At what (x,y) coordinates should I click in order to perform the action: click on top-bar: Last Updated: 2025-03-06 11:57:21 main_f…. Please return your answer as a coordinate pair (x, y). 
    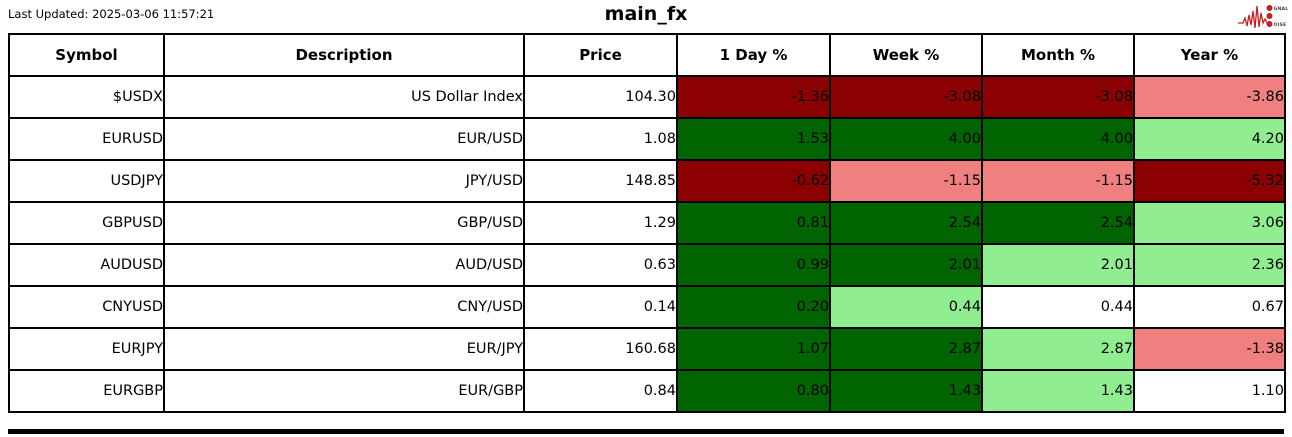
    Looking at the image, I should click on (646, 16).